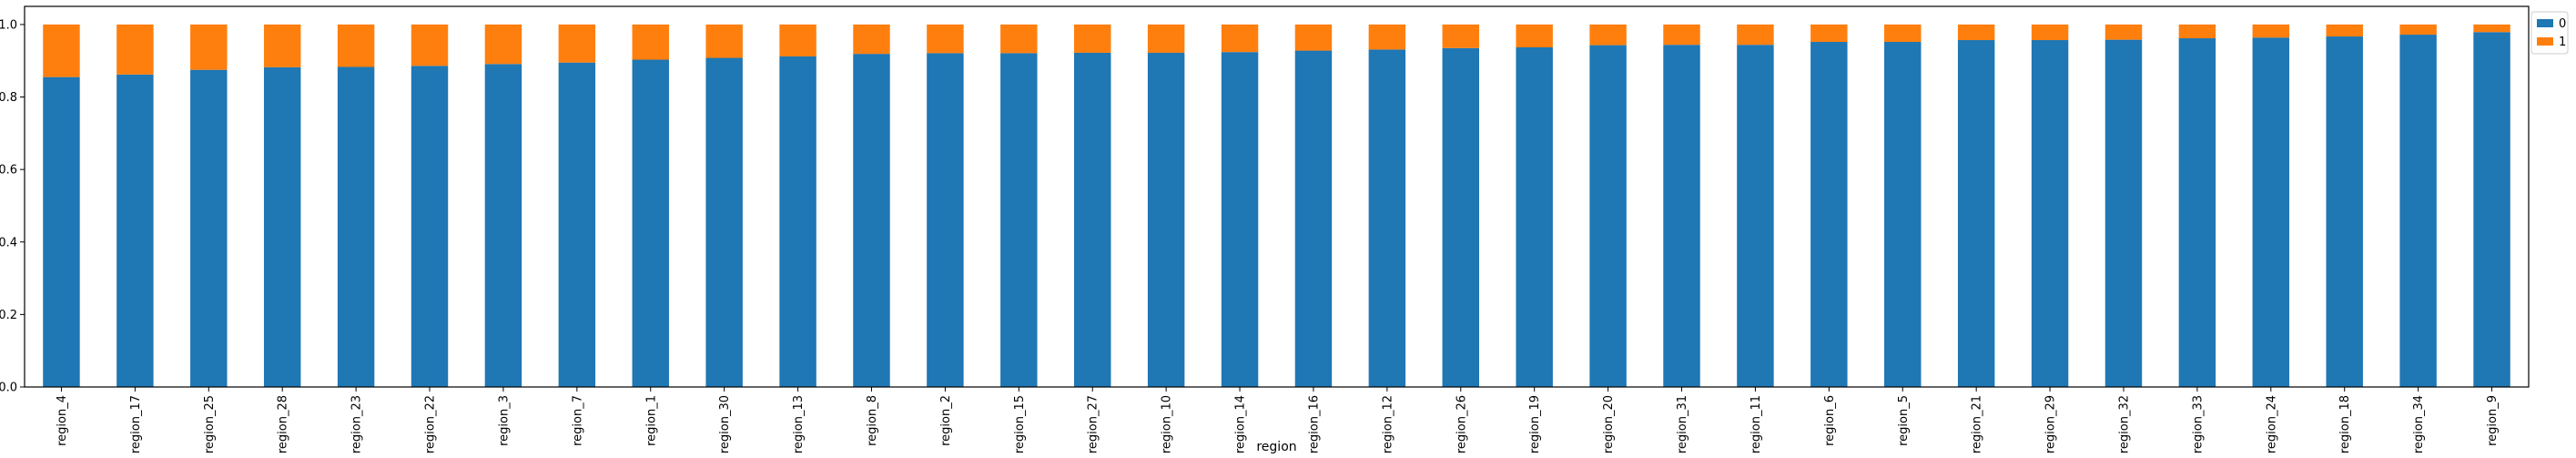  Describe the element at coordinates (2345, 424) in the screenshot. I see `x-tick-label: region_18` at that location.